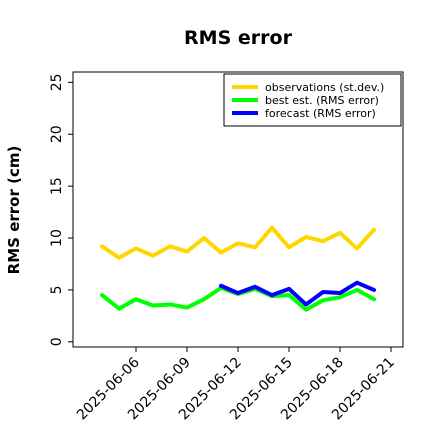 This screenshot has width=440, height=440. I want to click on y-axis-ticks: 0 5 10 15 20 25, so click(61, 209).